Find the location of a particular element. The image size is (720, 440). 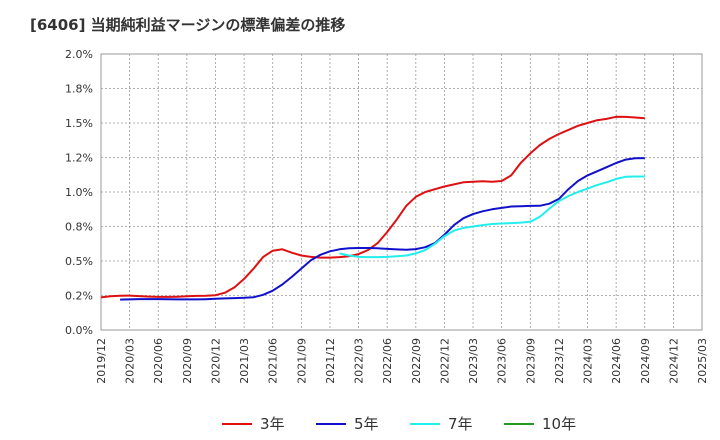

x-tick-label: 2021/03 is located at coordinates (244, 361).